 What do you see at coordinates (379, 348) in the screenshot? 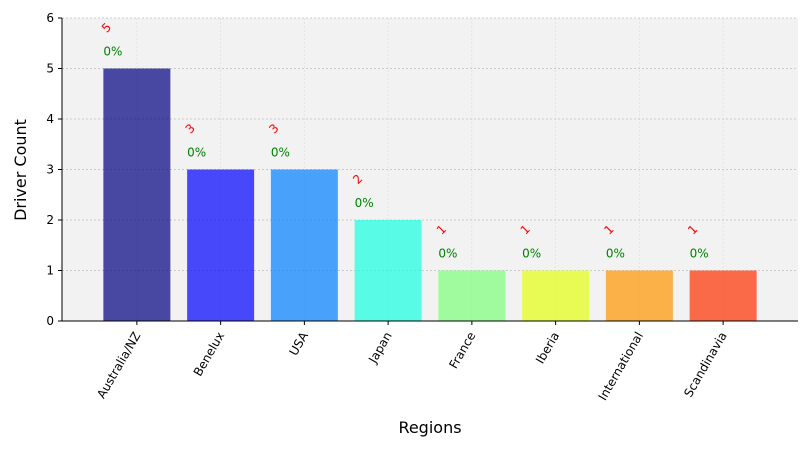
I see `x-tick-label: Japan` at bounding box center [379, 348].